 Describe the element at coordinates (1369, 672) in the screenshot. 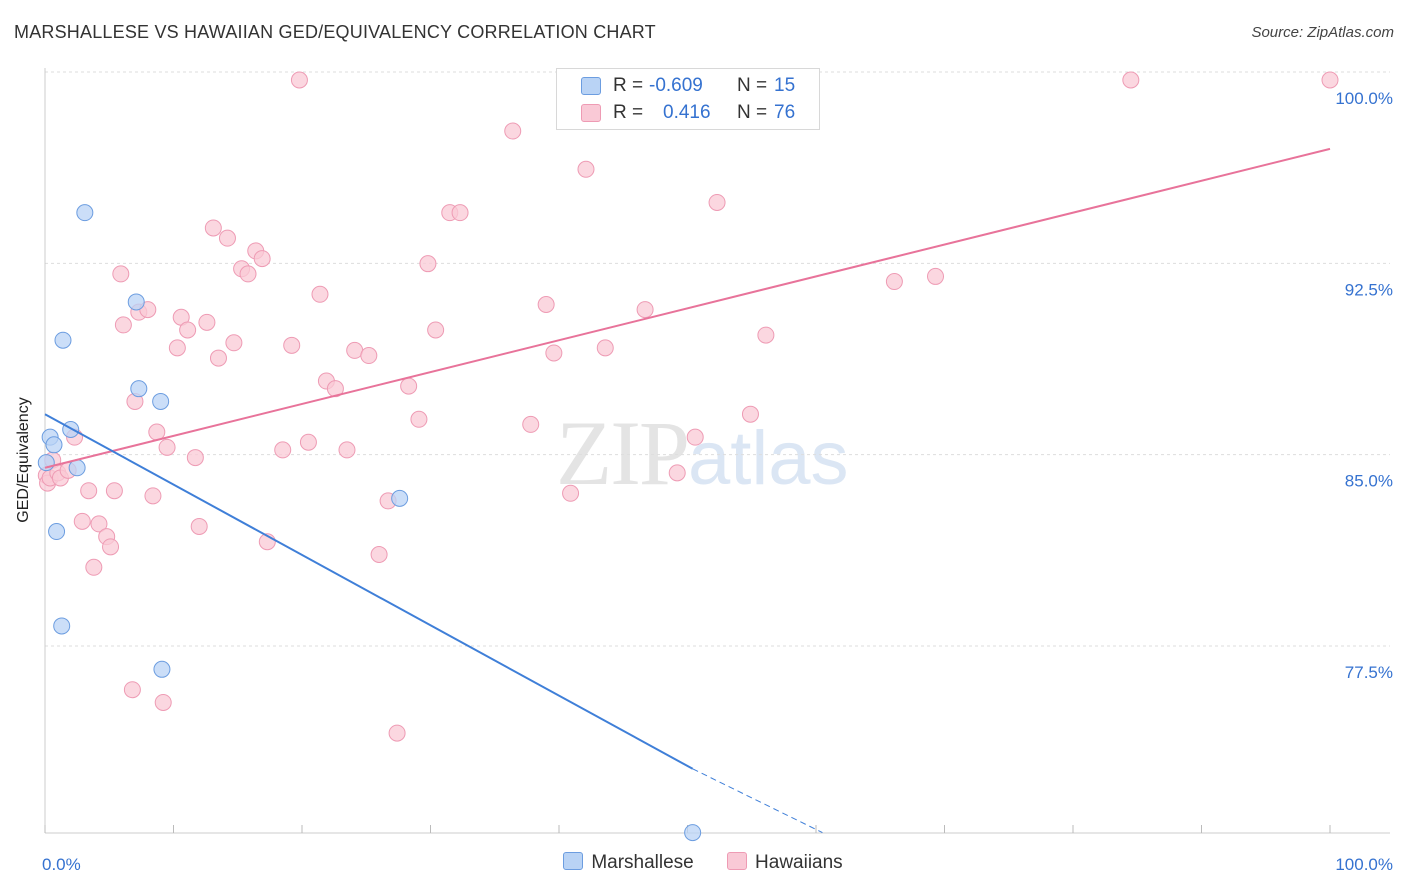

I see `y-tick-label-3: 77.5%` at that location.